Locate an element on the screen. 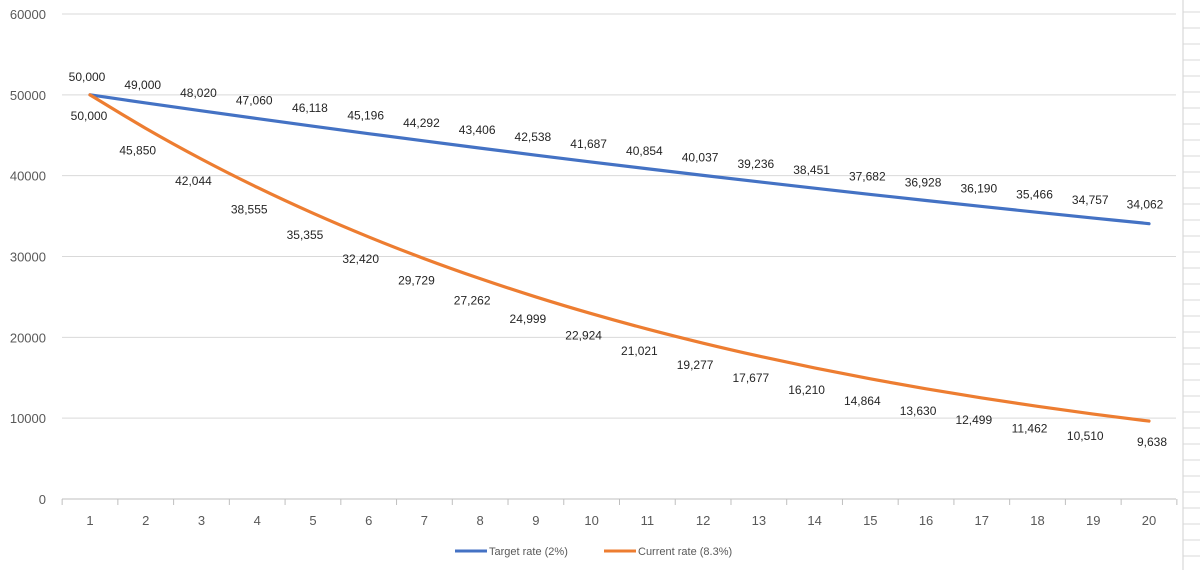 The height and width of the screenshot is (570, 1200). x-tick-label: 1 is located at coordinates (89, 520).